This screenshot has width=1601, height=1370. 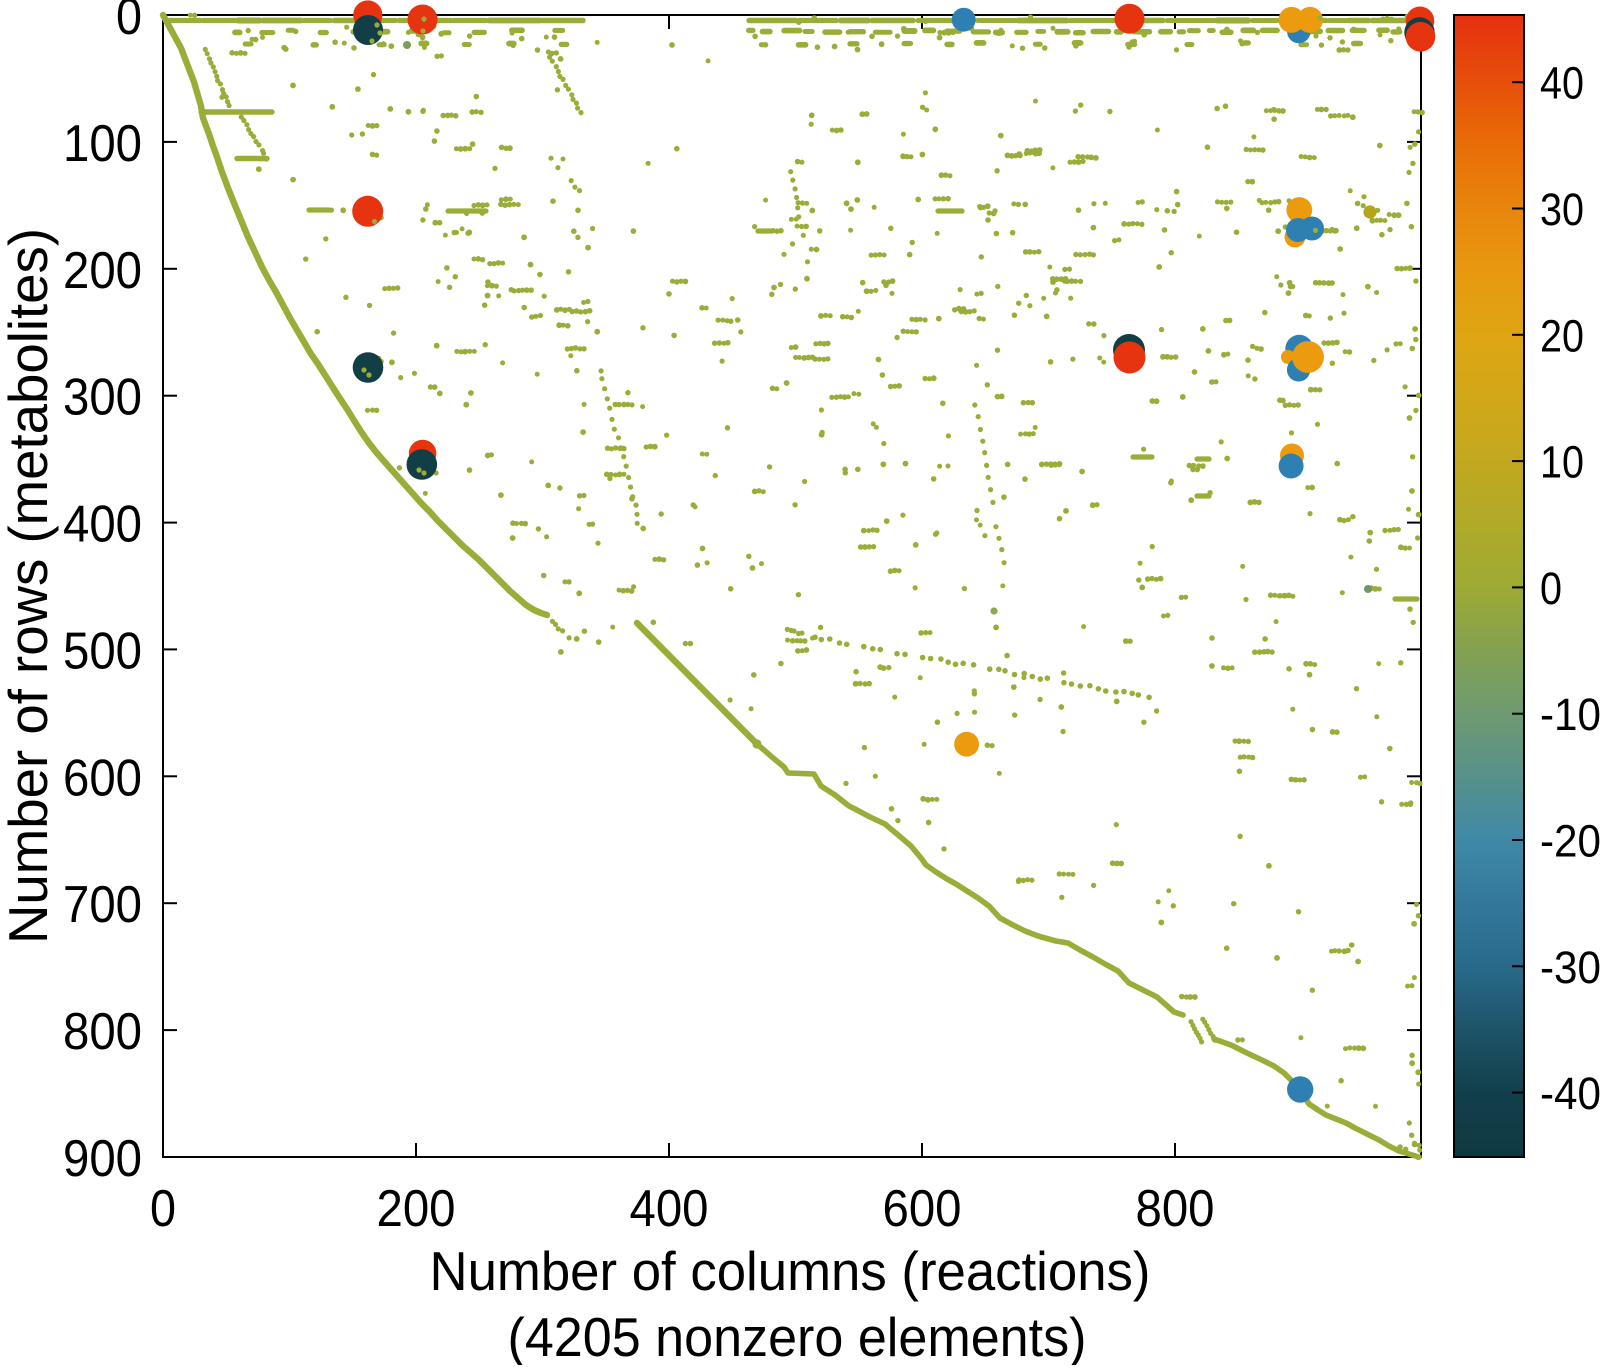 What do you see at coordinates (102, 144) in the screenshot?
I see `svg-text: 100` at bounding box center [102, 144].